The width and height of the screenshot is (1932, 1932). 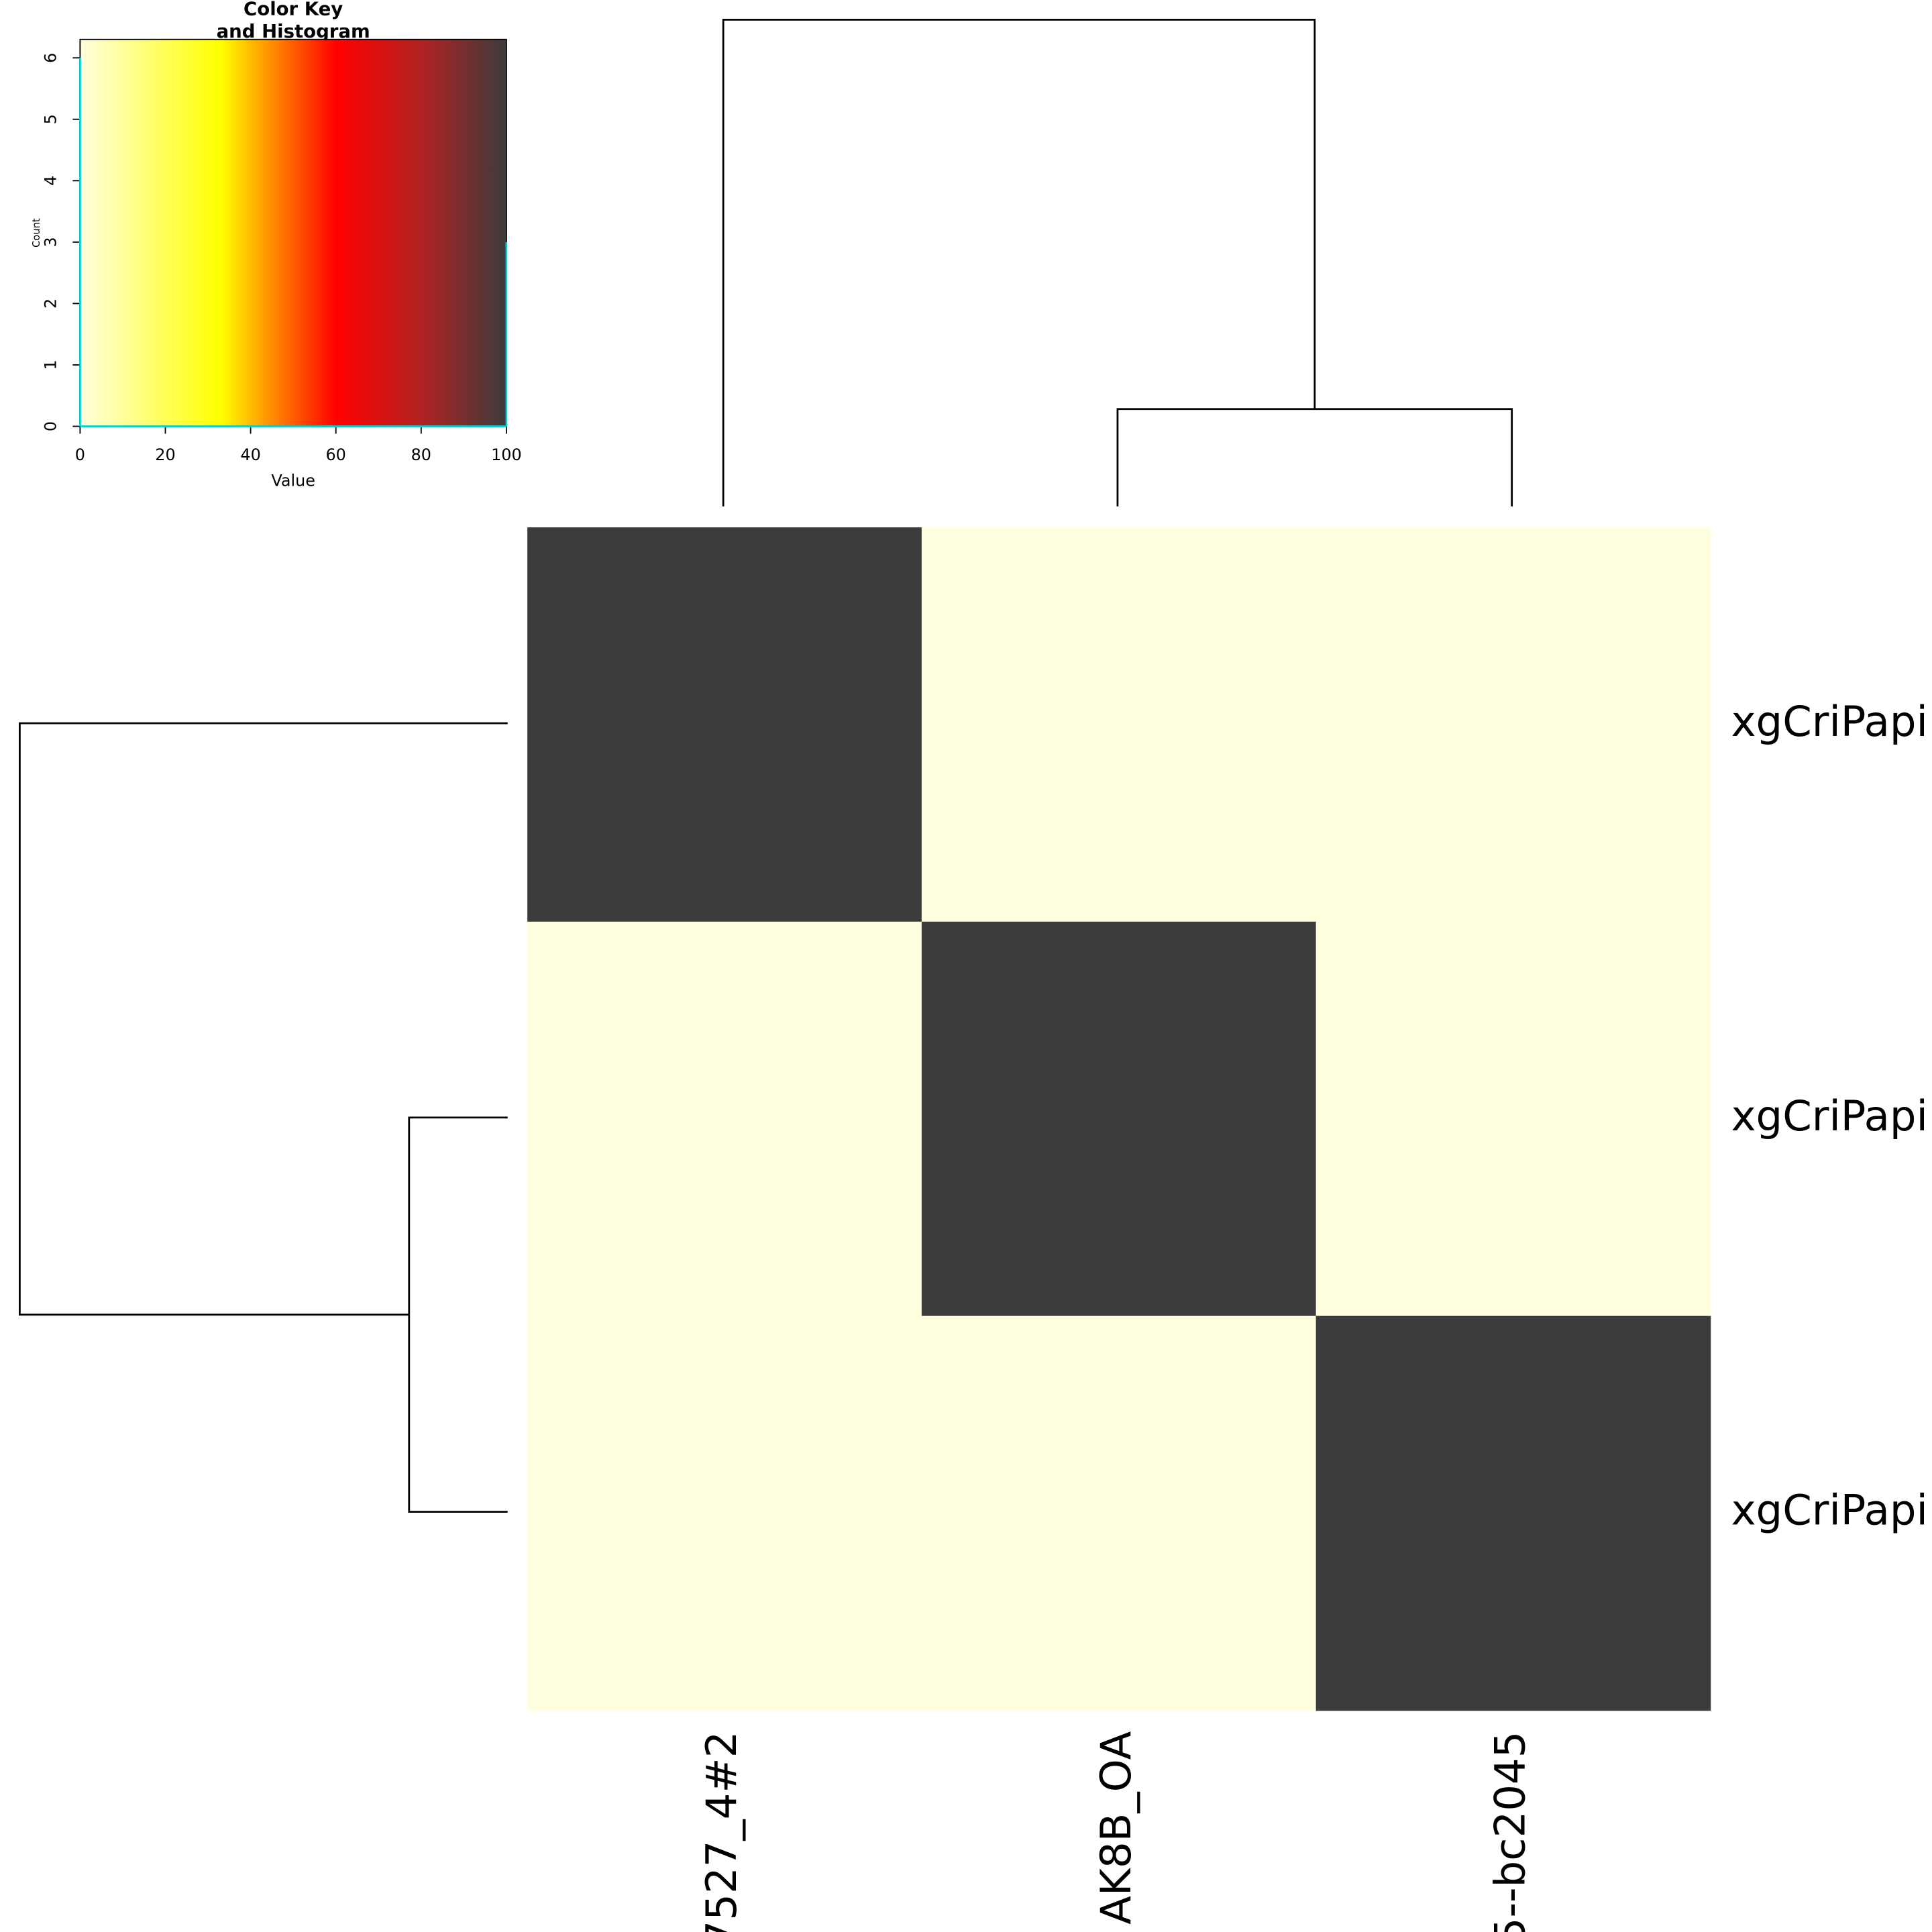 What do you see at coordinates (51, 58) in the screenshot?
I see `y-tick-label: 6` at bounding box center [51, 58].